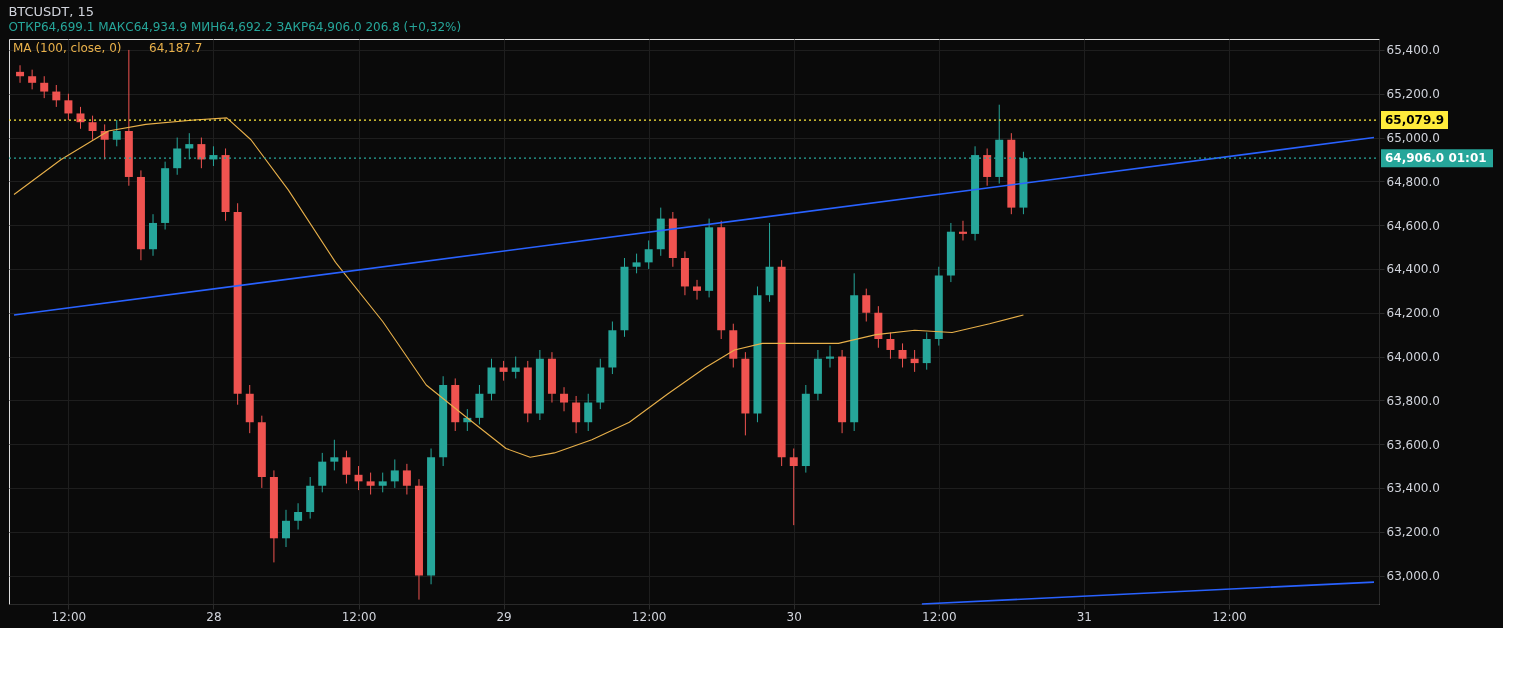 This screenshot has width=1519, height=695. What do you see at coordinates (1413, 269) in the screenshot?
I see `y-tick-label: 64,400.0` at bounding box center [1413, 269].